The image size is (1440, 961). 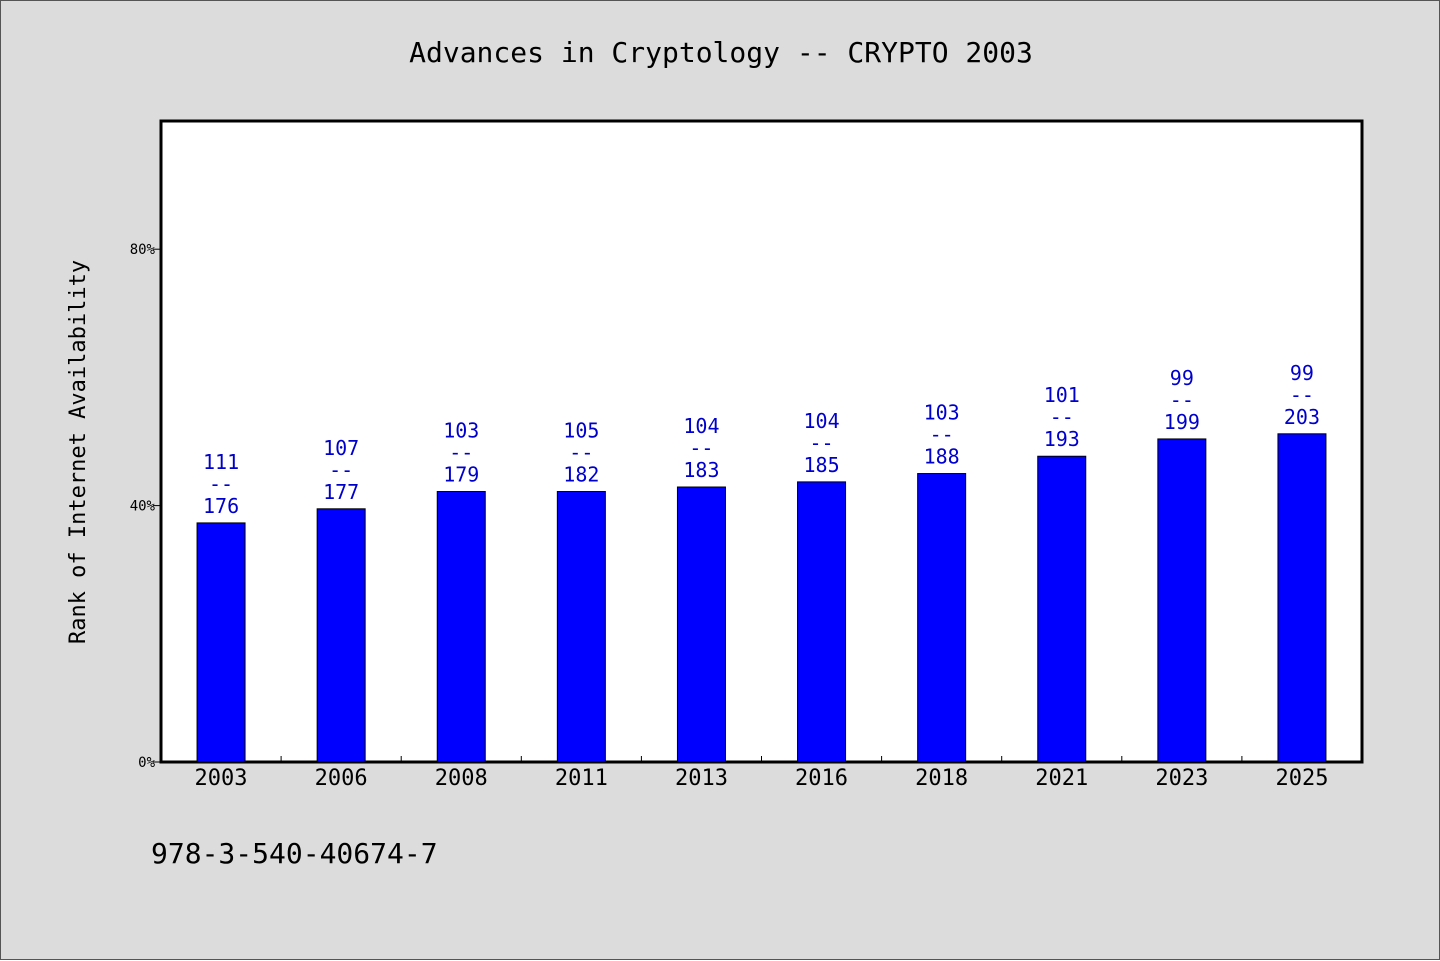 I want to click on bar-data-label-line: 176, so click(x=221, y=506).